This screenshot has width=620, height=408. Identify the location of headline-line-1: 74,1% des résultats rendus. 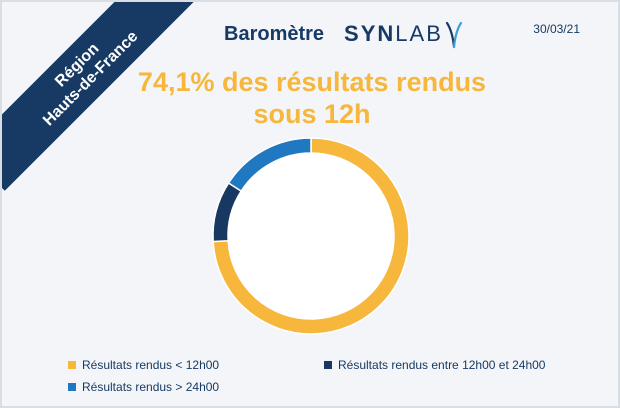
(312, 82).